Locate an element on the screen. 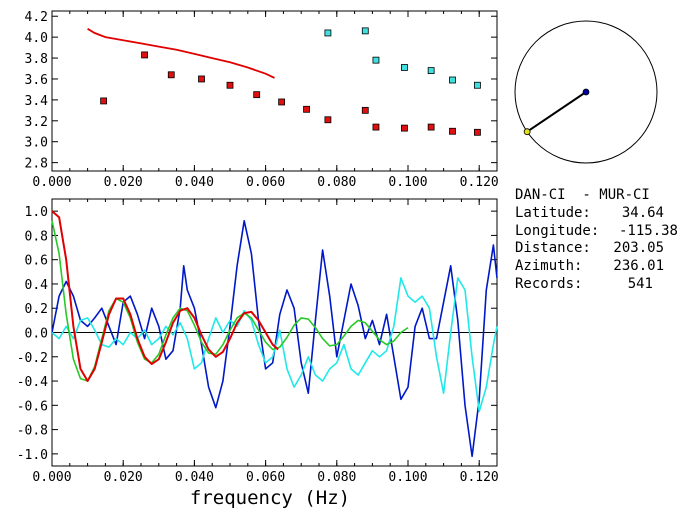  azimuth-label: Azimuth: is located at coordinates (548, 266).